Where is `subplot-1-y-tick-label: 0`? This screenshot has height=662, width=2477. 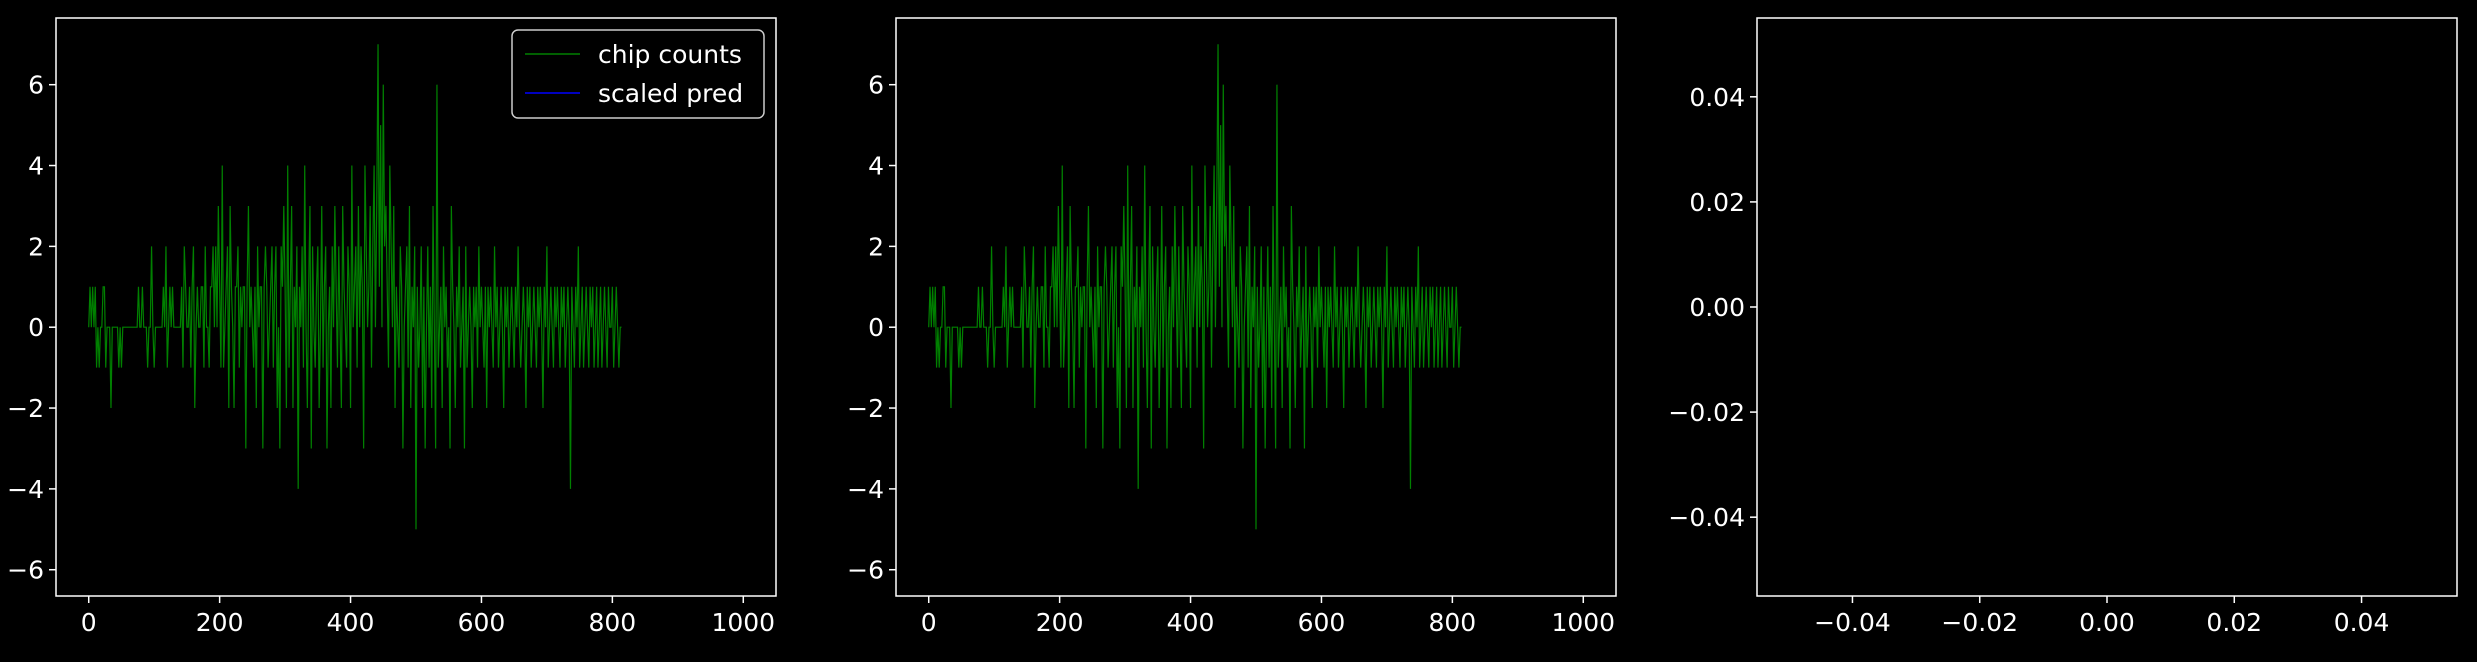
subplot-1-y-tick-label: 0 is located at coordinates (36, 327).